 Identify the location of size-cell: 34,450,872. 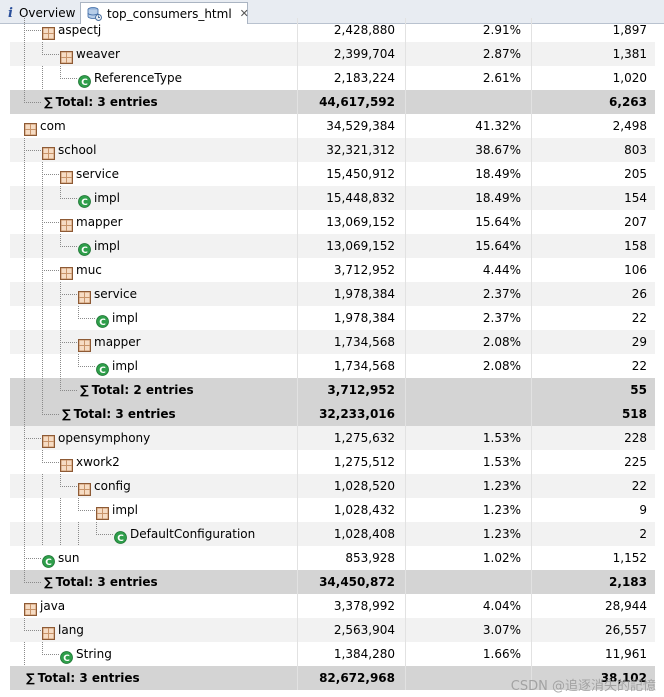
(352, 582).